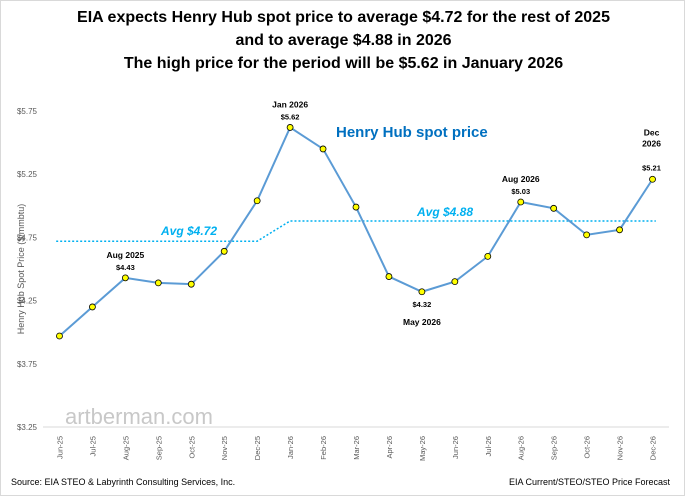 The image size is (685, 496). What do you see at coordinates (290, 116) in the screenshot?
I see `annotation-value: $5.62` at bounding box center [290, 116].